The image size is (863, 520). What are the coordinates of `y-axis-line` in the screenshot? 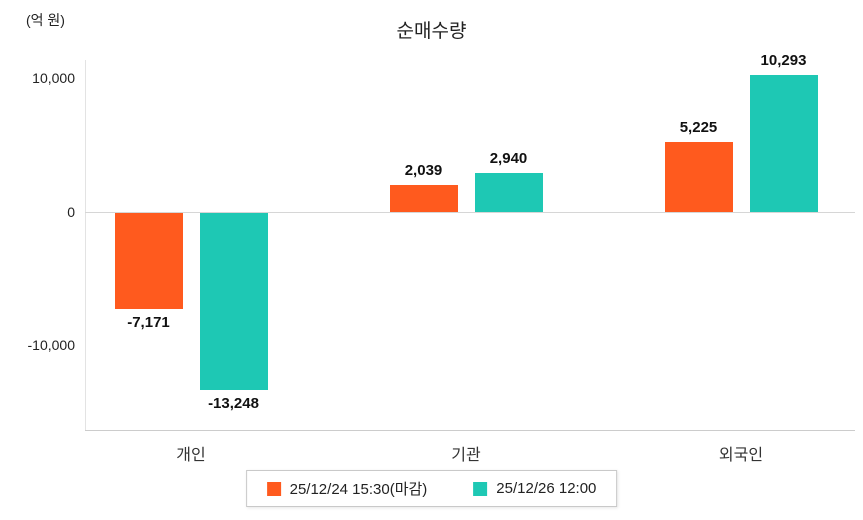 It's located at (85, 245).